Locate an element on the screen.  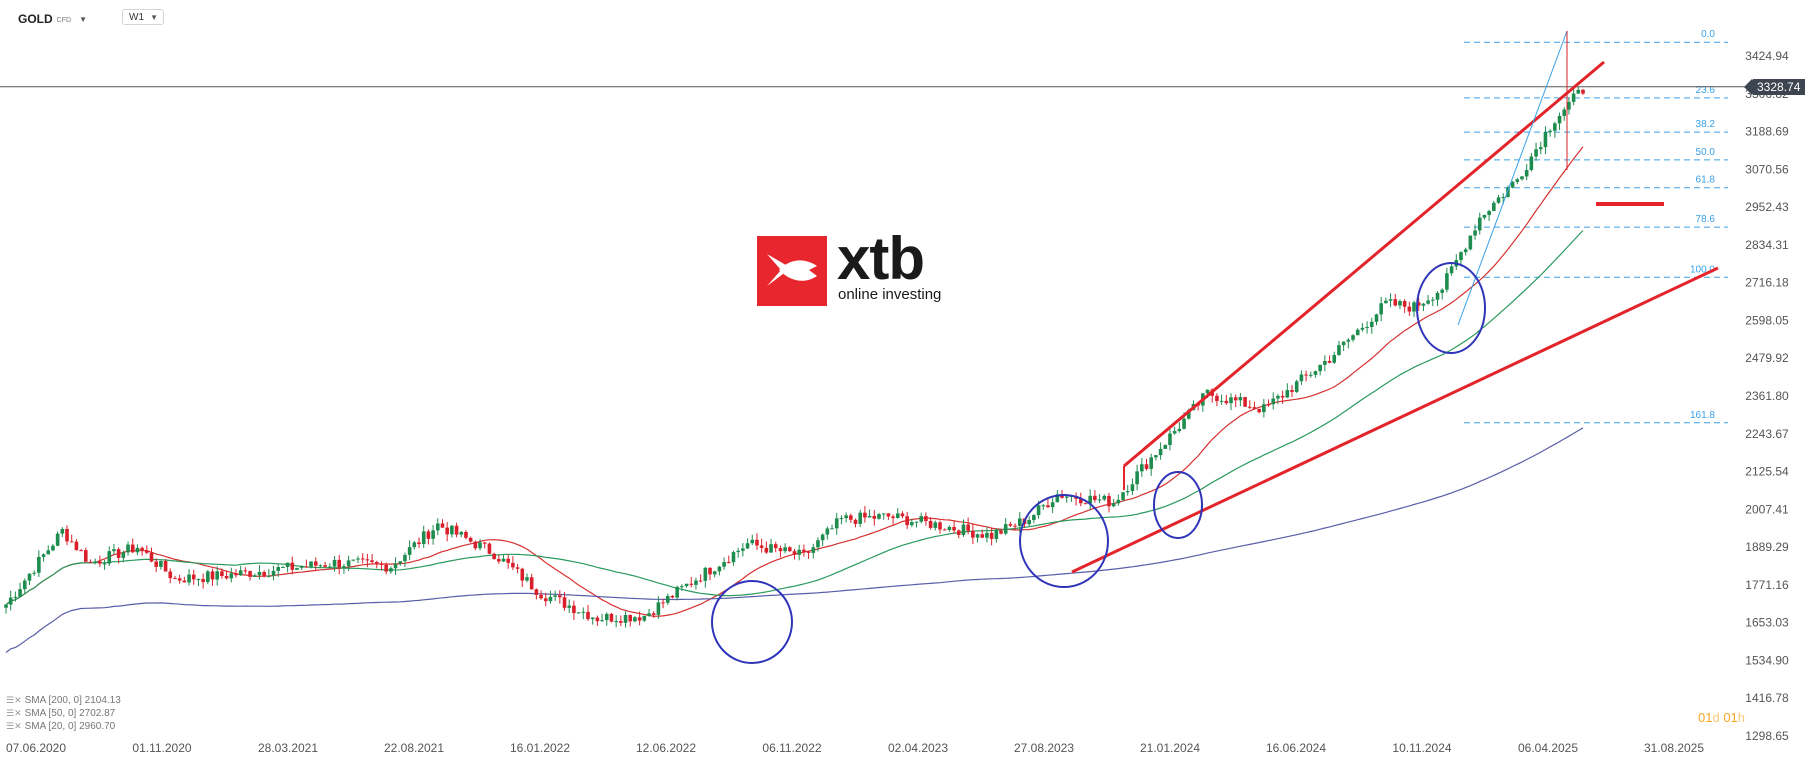
highlight-circle is located at coordinates (752, 622).